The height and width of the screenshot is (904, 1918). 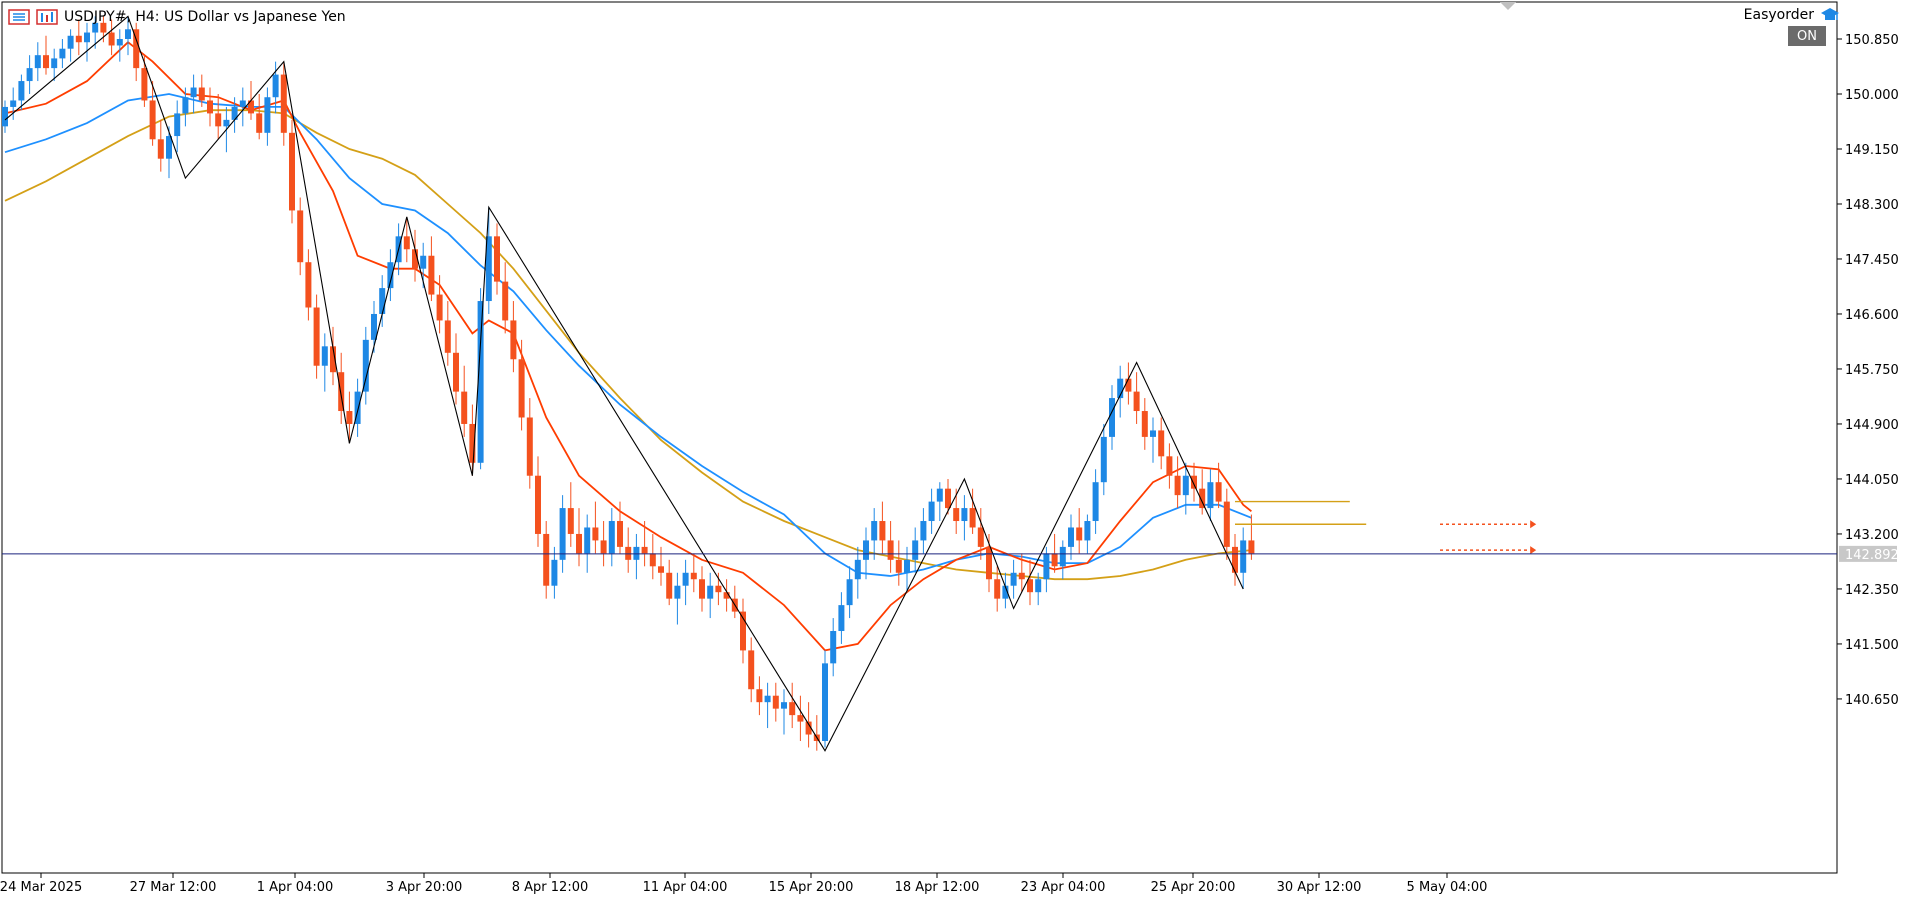 I want to click on scroll-marker-icon, so click(x=1508, y=6).